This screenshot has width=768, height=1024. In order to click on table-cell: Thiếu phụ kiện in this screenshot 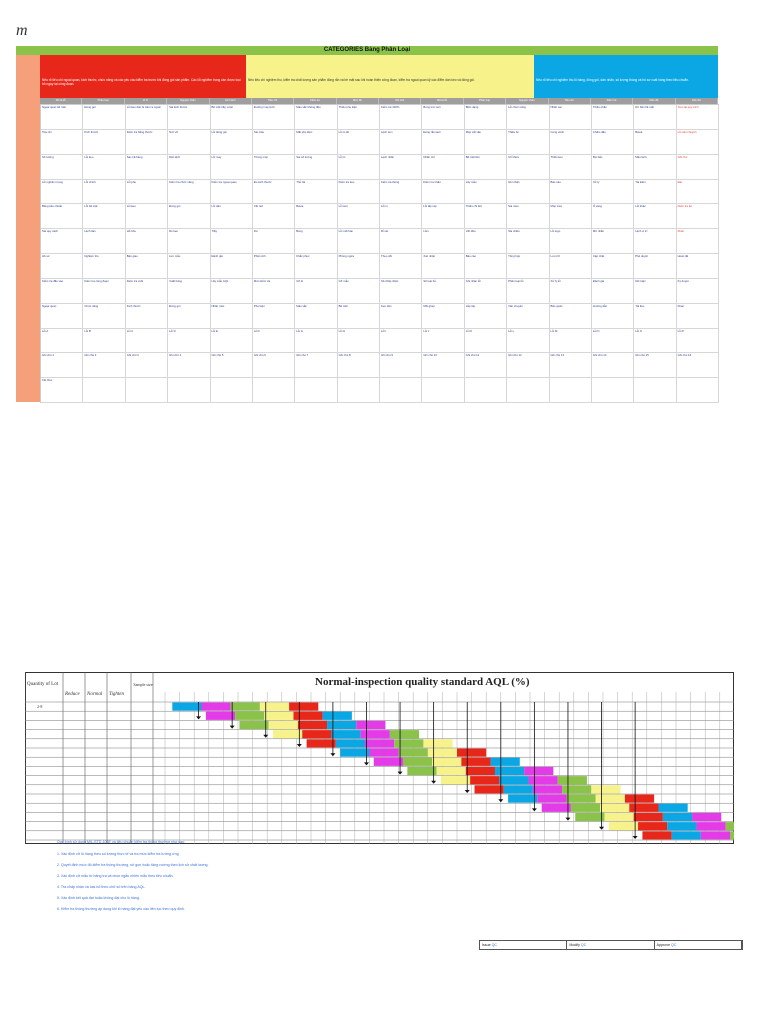, I will do `click(358, 117)`.